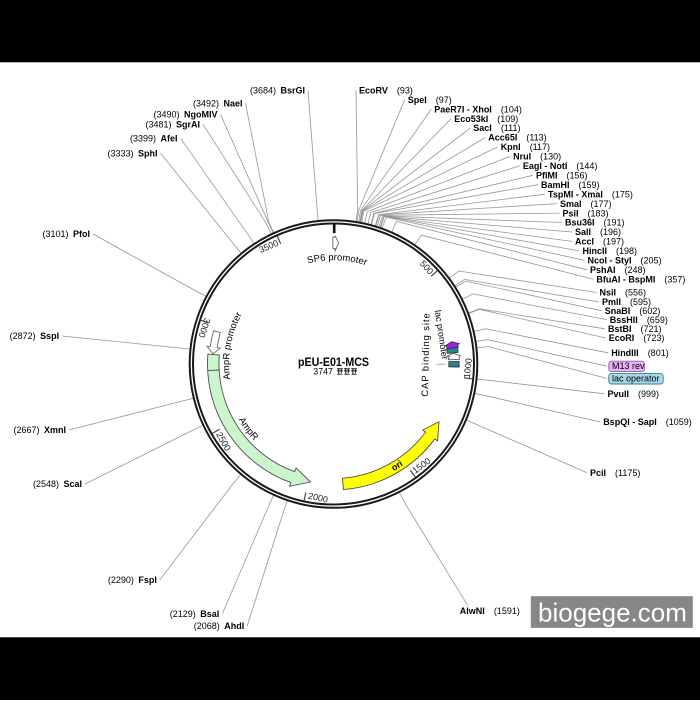 This screenshot has width=700, height=705. I want to click on svg-text: (2548) ScaI, so click(57, 484).